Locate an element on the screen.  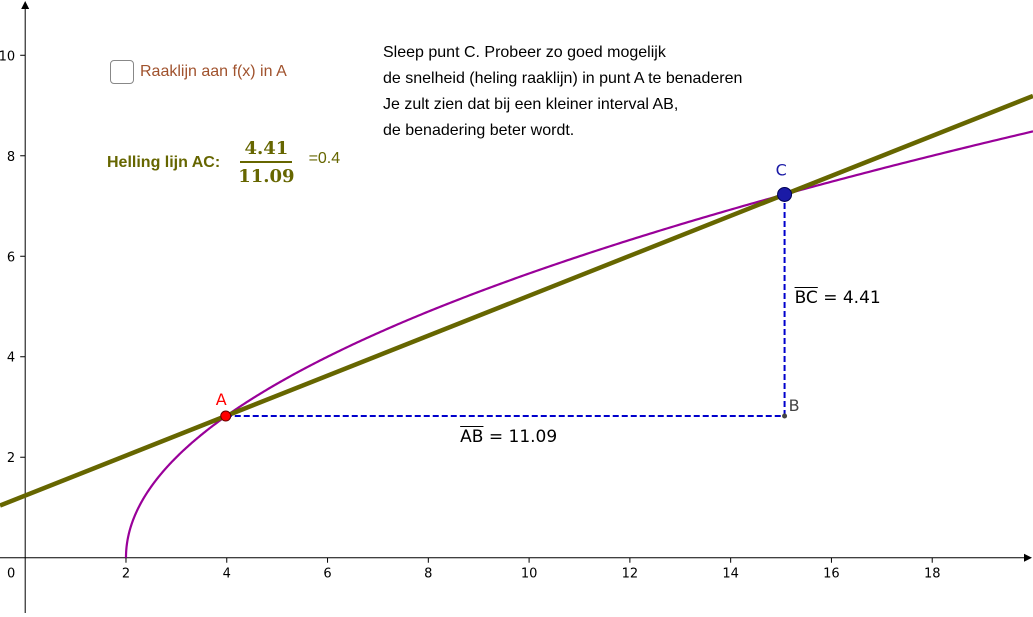
y-tick-label: 8 is located at coordinates (11, 157).